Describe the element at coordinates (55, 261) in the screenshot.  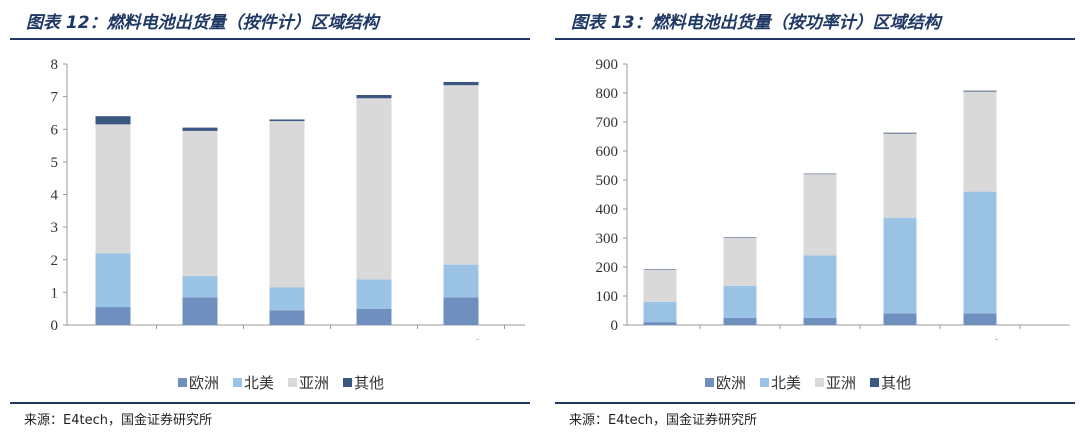
I see `y-tick-label: 2` at that location.